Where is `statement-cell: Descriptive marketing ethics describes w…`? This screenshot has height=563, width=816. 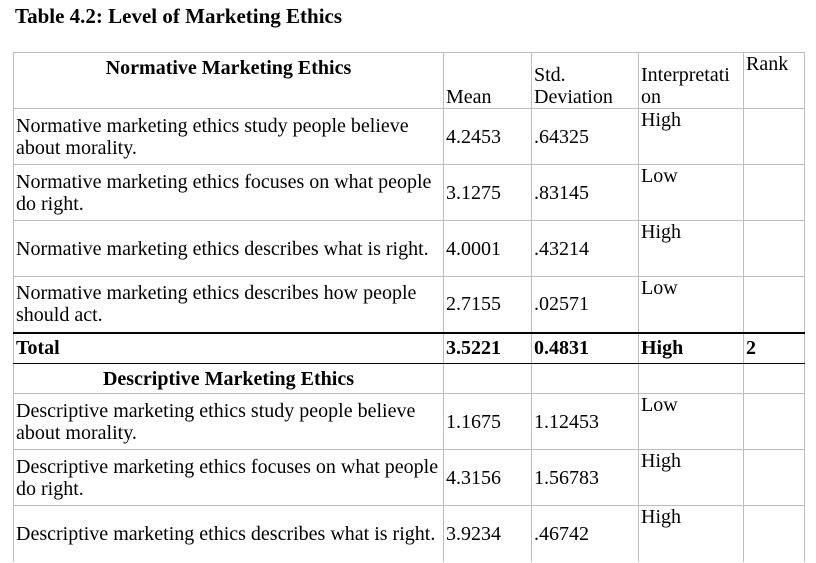 statement-cell: Descriptive marketing ethics describes w… is located at coordinates (228, 533).